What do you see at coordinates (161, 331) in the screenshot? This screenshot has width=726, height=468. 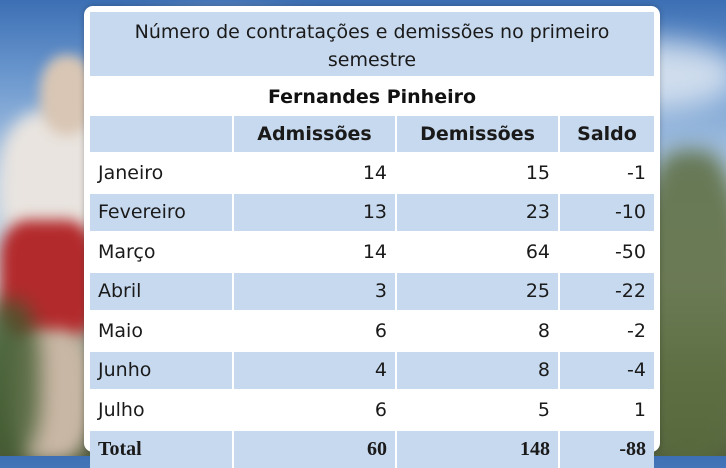 I see `month-cell: Maio` at bounding box center [161, 331].